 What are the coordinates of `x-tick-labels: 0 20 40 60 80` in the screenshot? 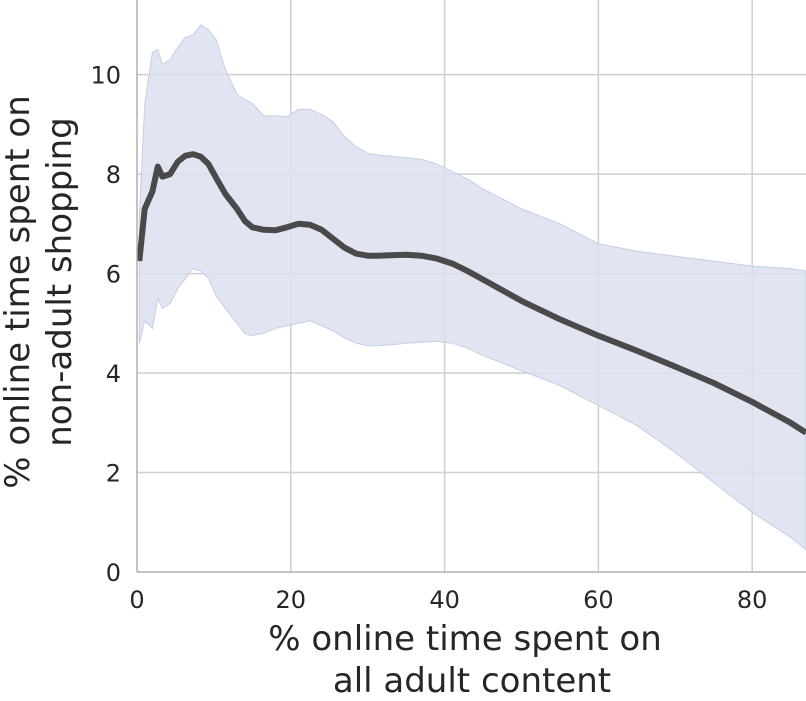 It's located at (448, 600).